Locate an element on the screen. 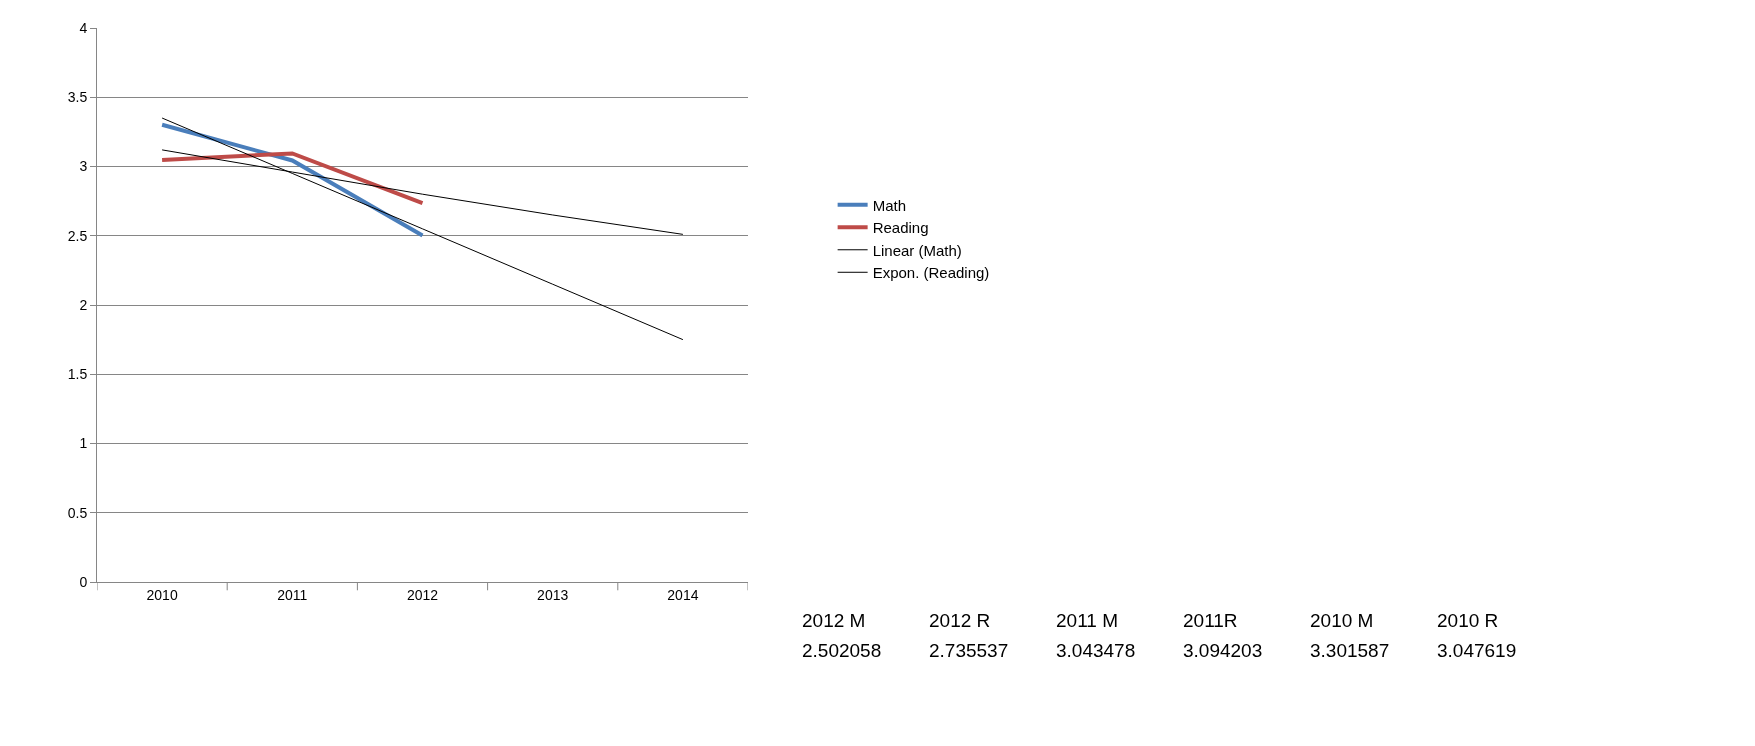  x-tick-label: 2014 is located at coordinates (683, 594).